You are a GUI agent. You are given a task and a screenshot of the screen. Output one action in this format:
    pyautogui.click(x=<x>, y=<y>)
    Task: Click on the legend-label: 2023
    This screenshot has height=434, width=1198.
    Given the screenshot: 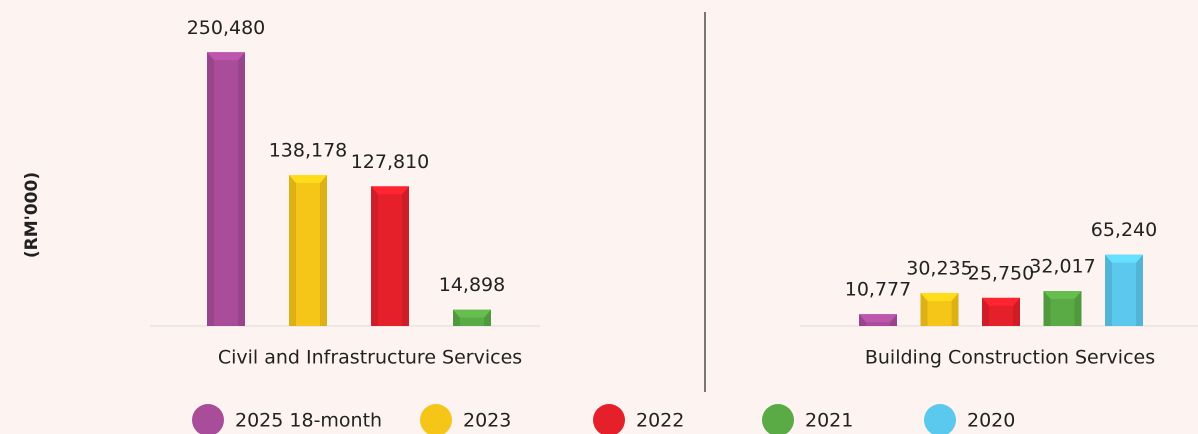 What is the action you would take?
    pyautogui.click(x=487, y=421)
    